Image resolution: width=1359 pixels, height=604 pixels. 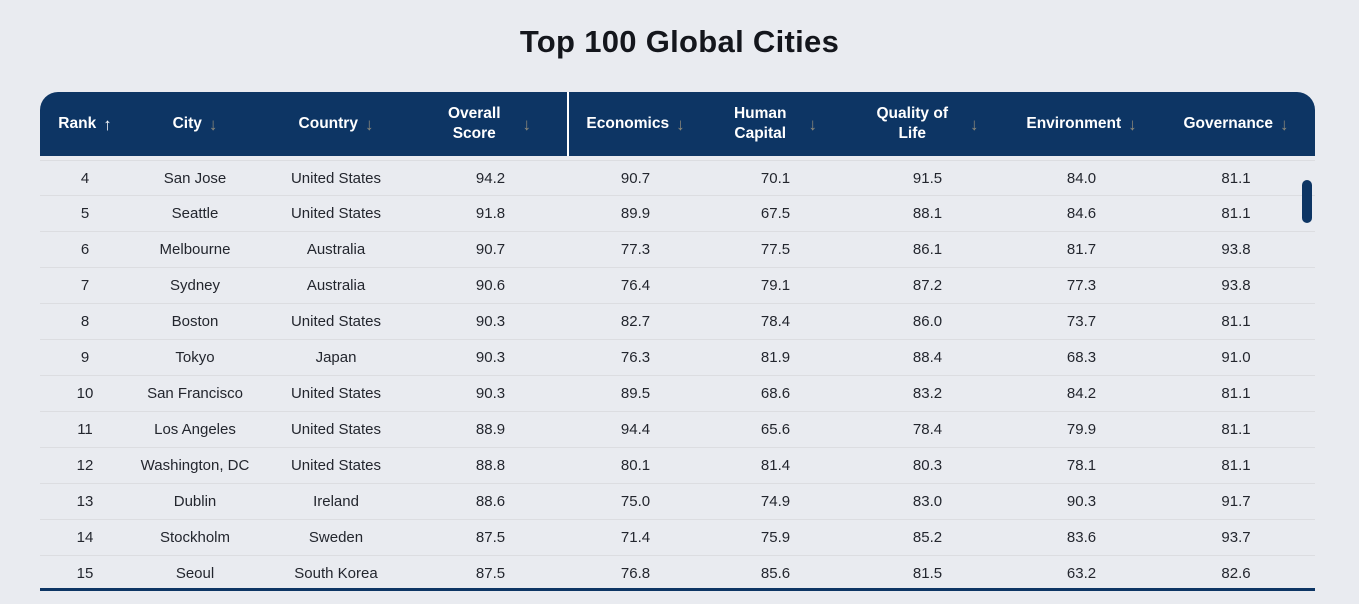 I want to click on cell-governance: 93.7, so click(x=1236, y=537).